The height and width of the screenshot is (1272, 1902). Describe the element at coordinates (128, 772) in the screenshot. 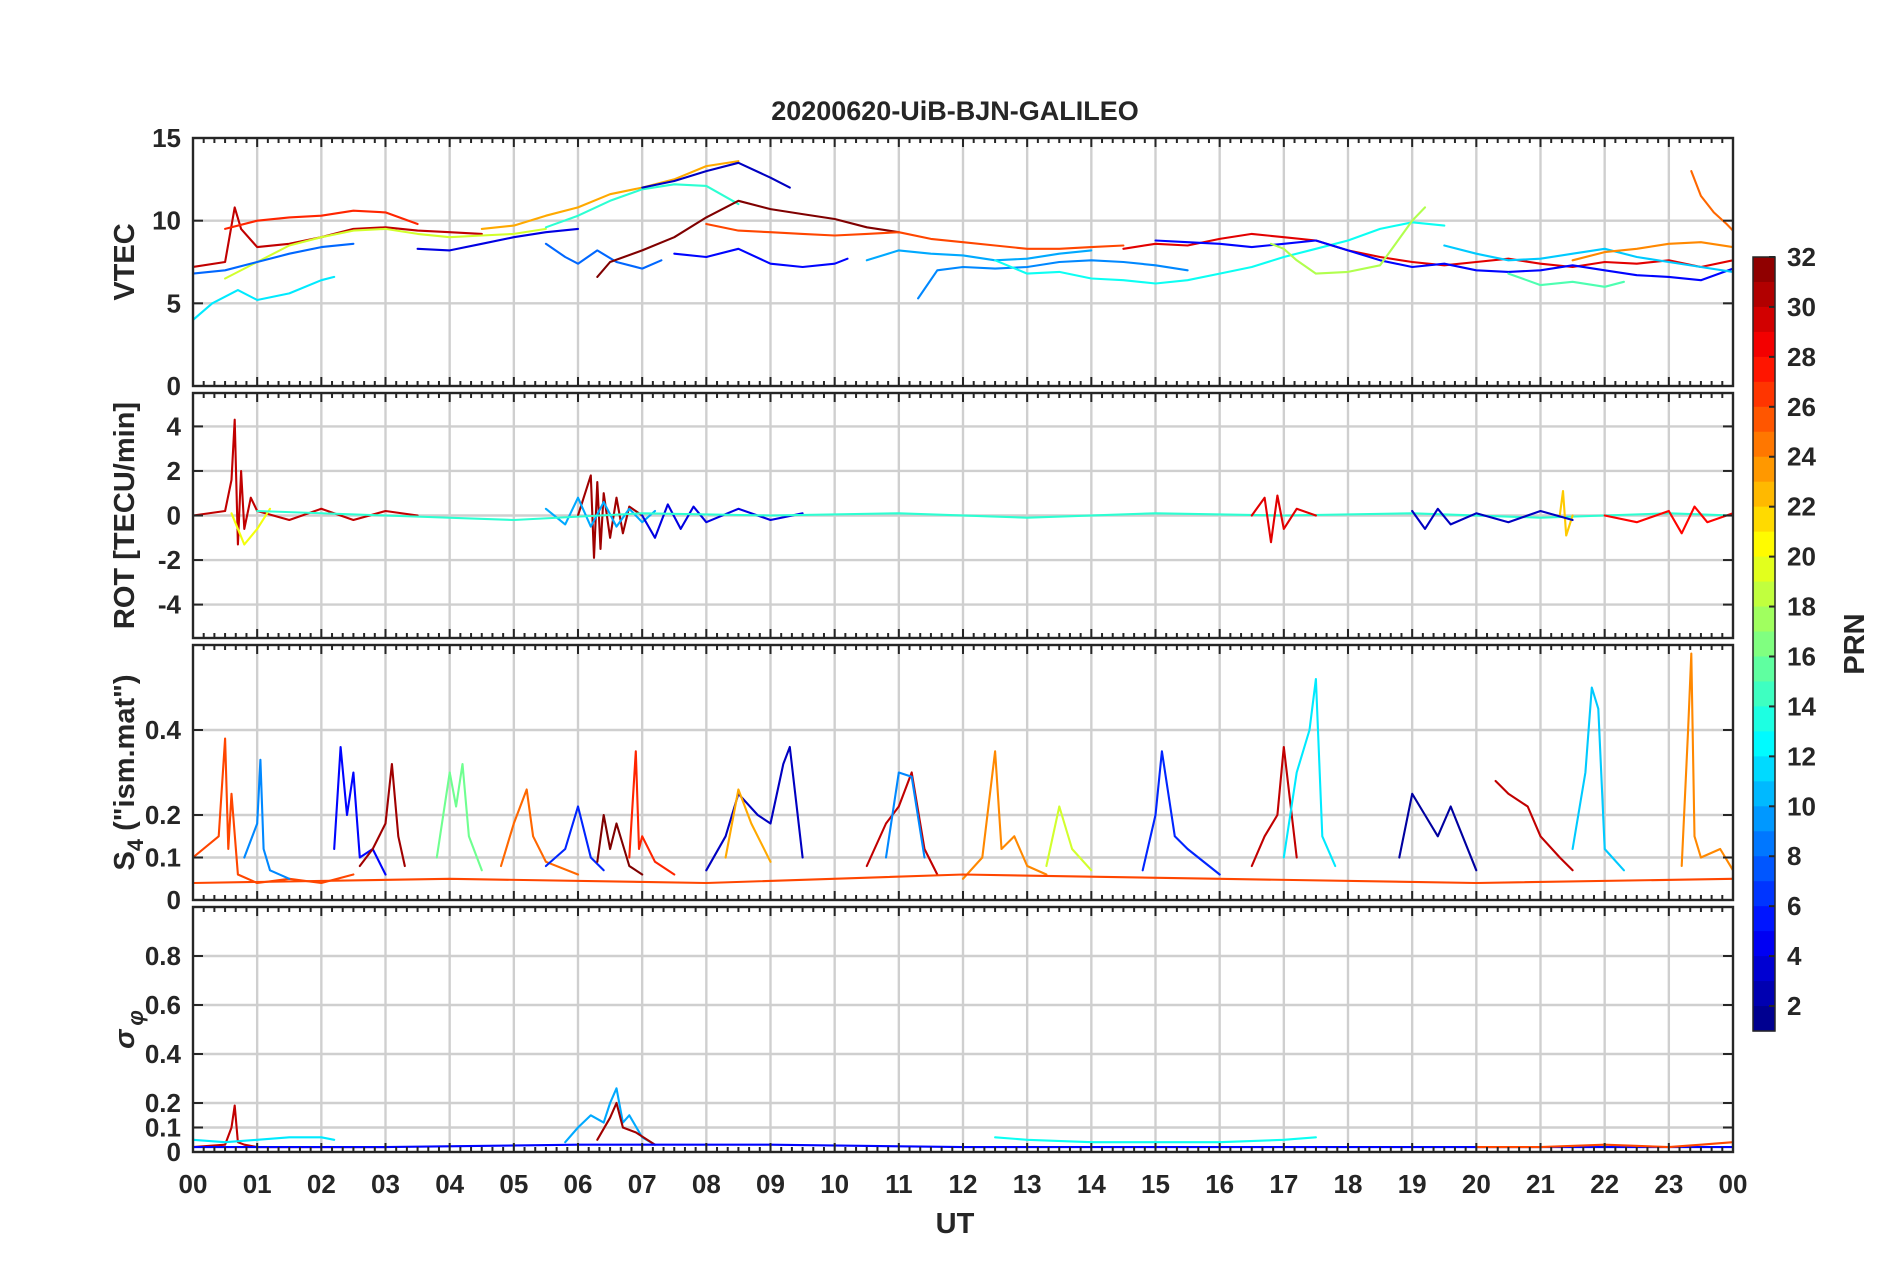

I see `panel-s4-y-axis-label: S4 ("ism.mat")` at that location.